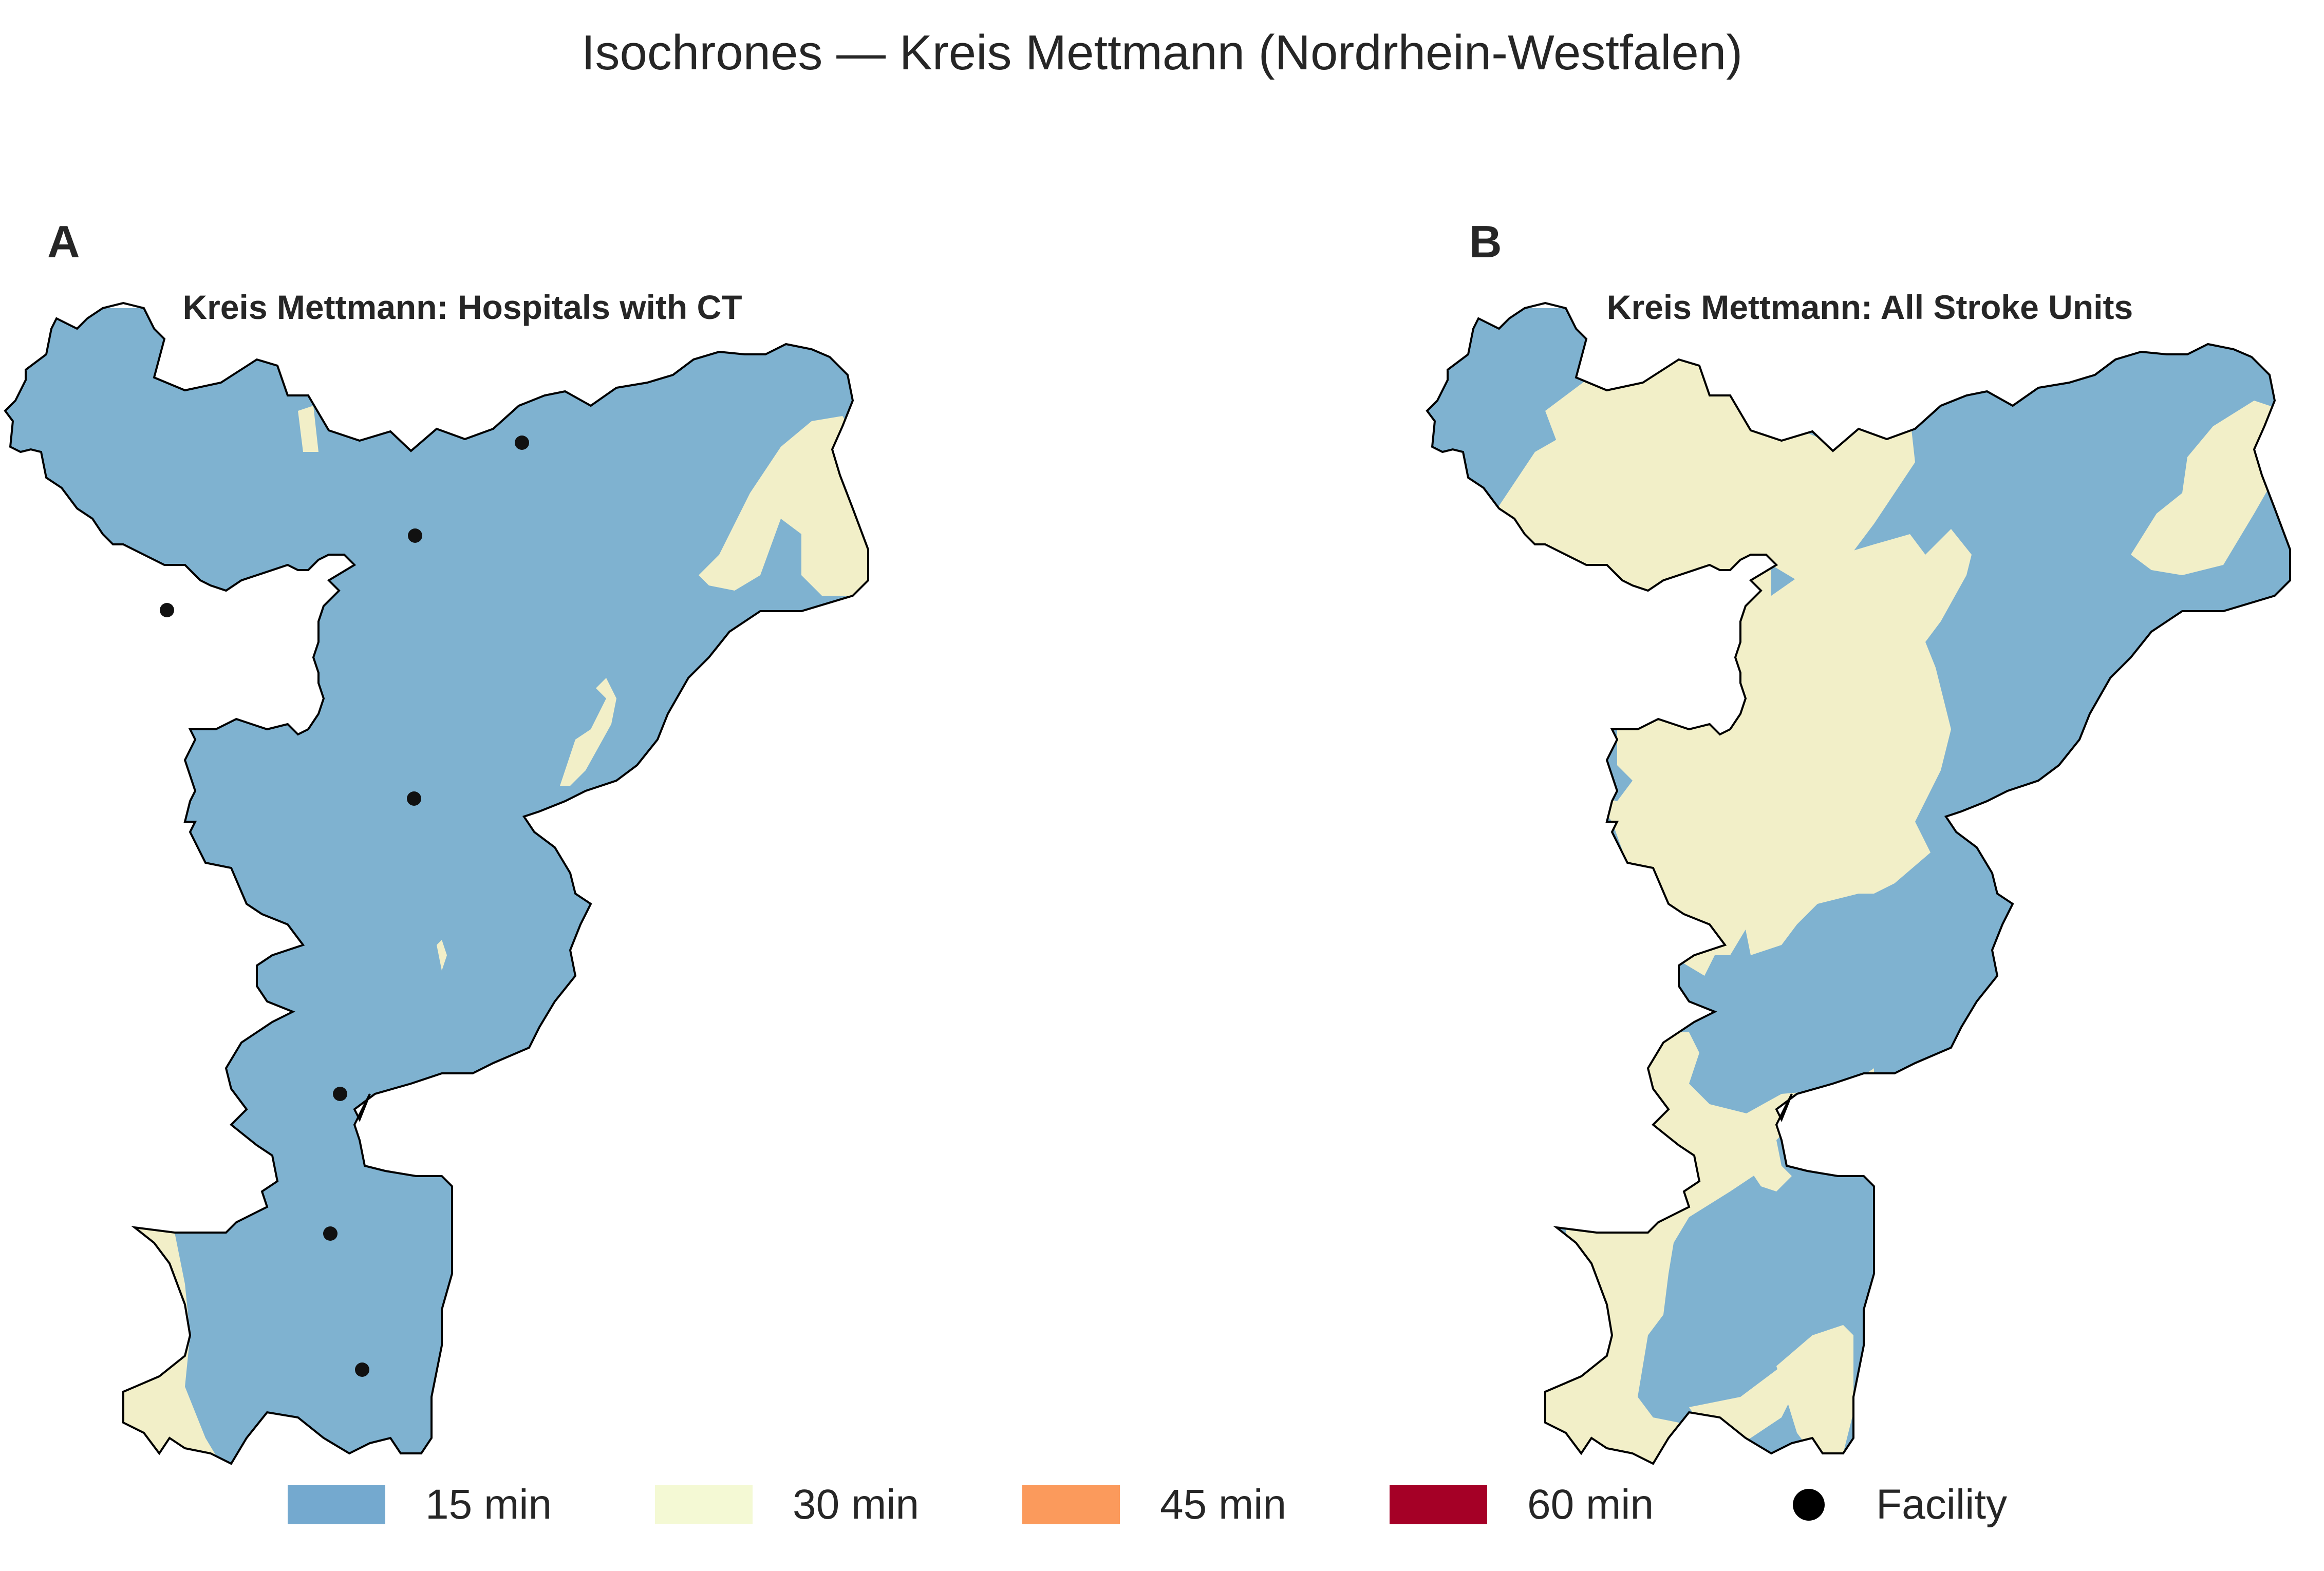 The width and height of the screenshot is (2324, 1571). Describe the element at coordinates (1154, 1505) in the screenshot. I see `legend-item-45: 45 min` at that location.